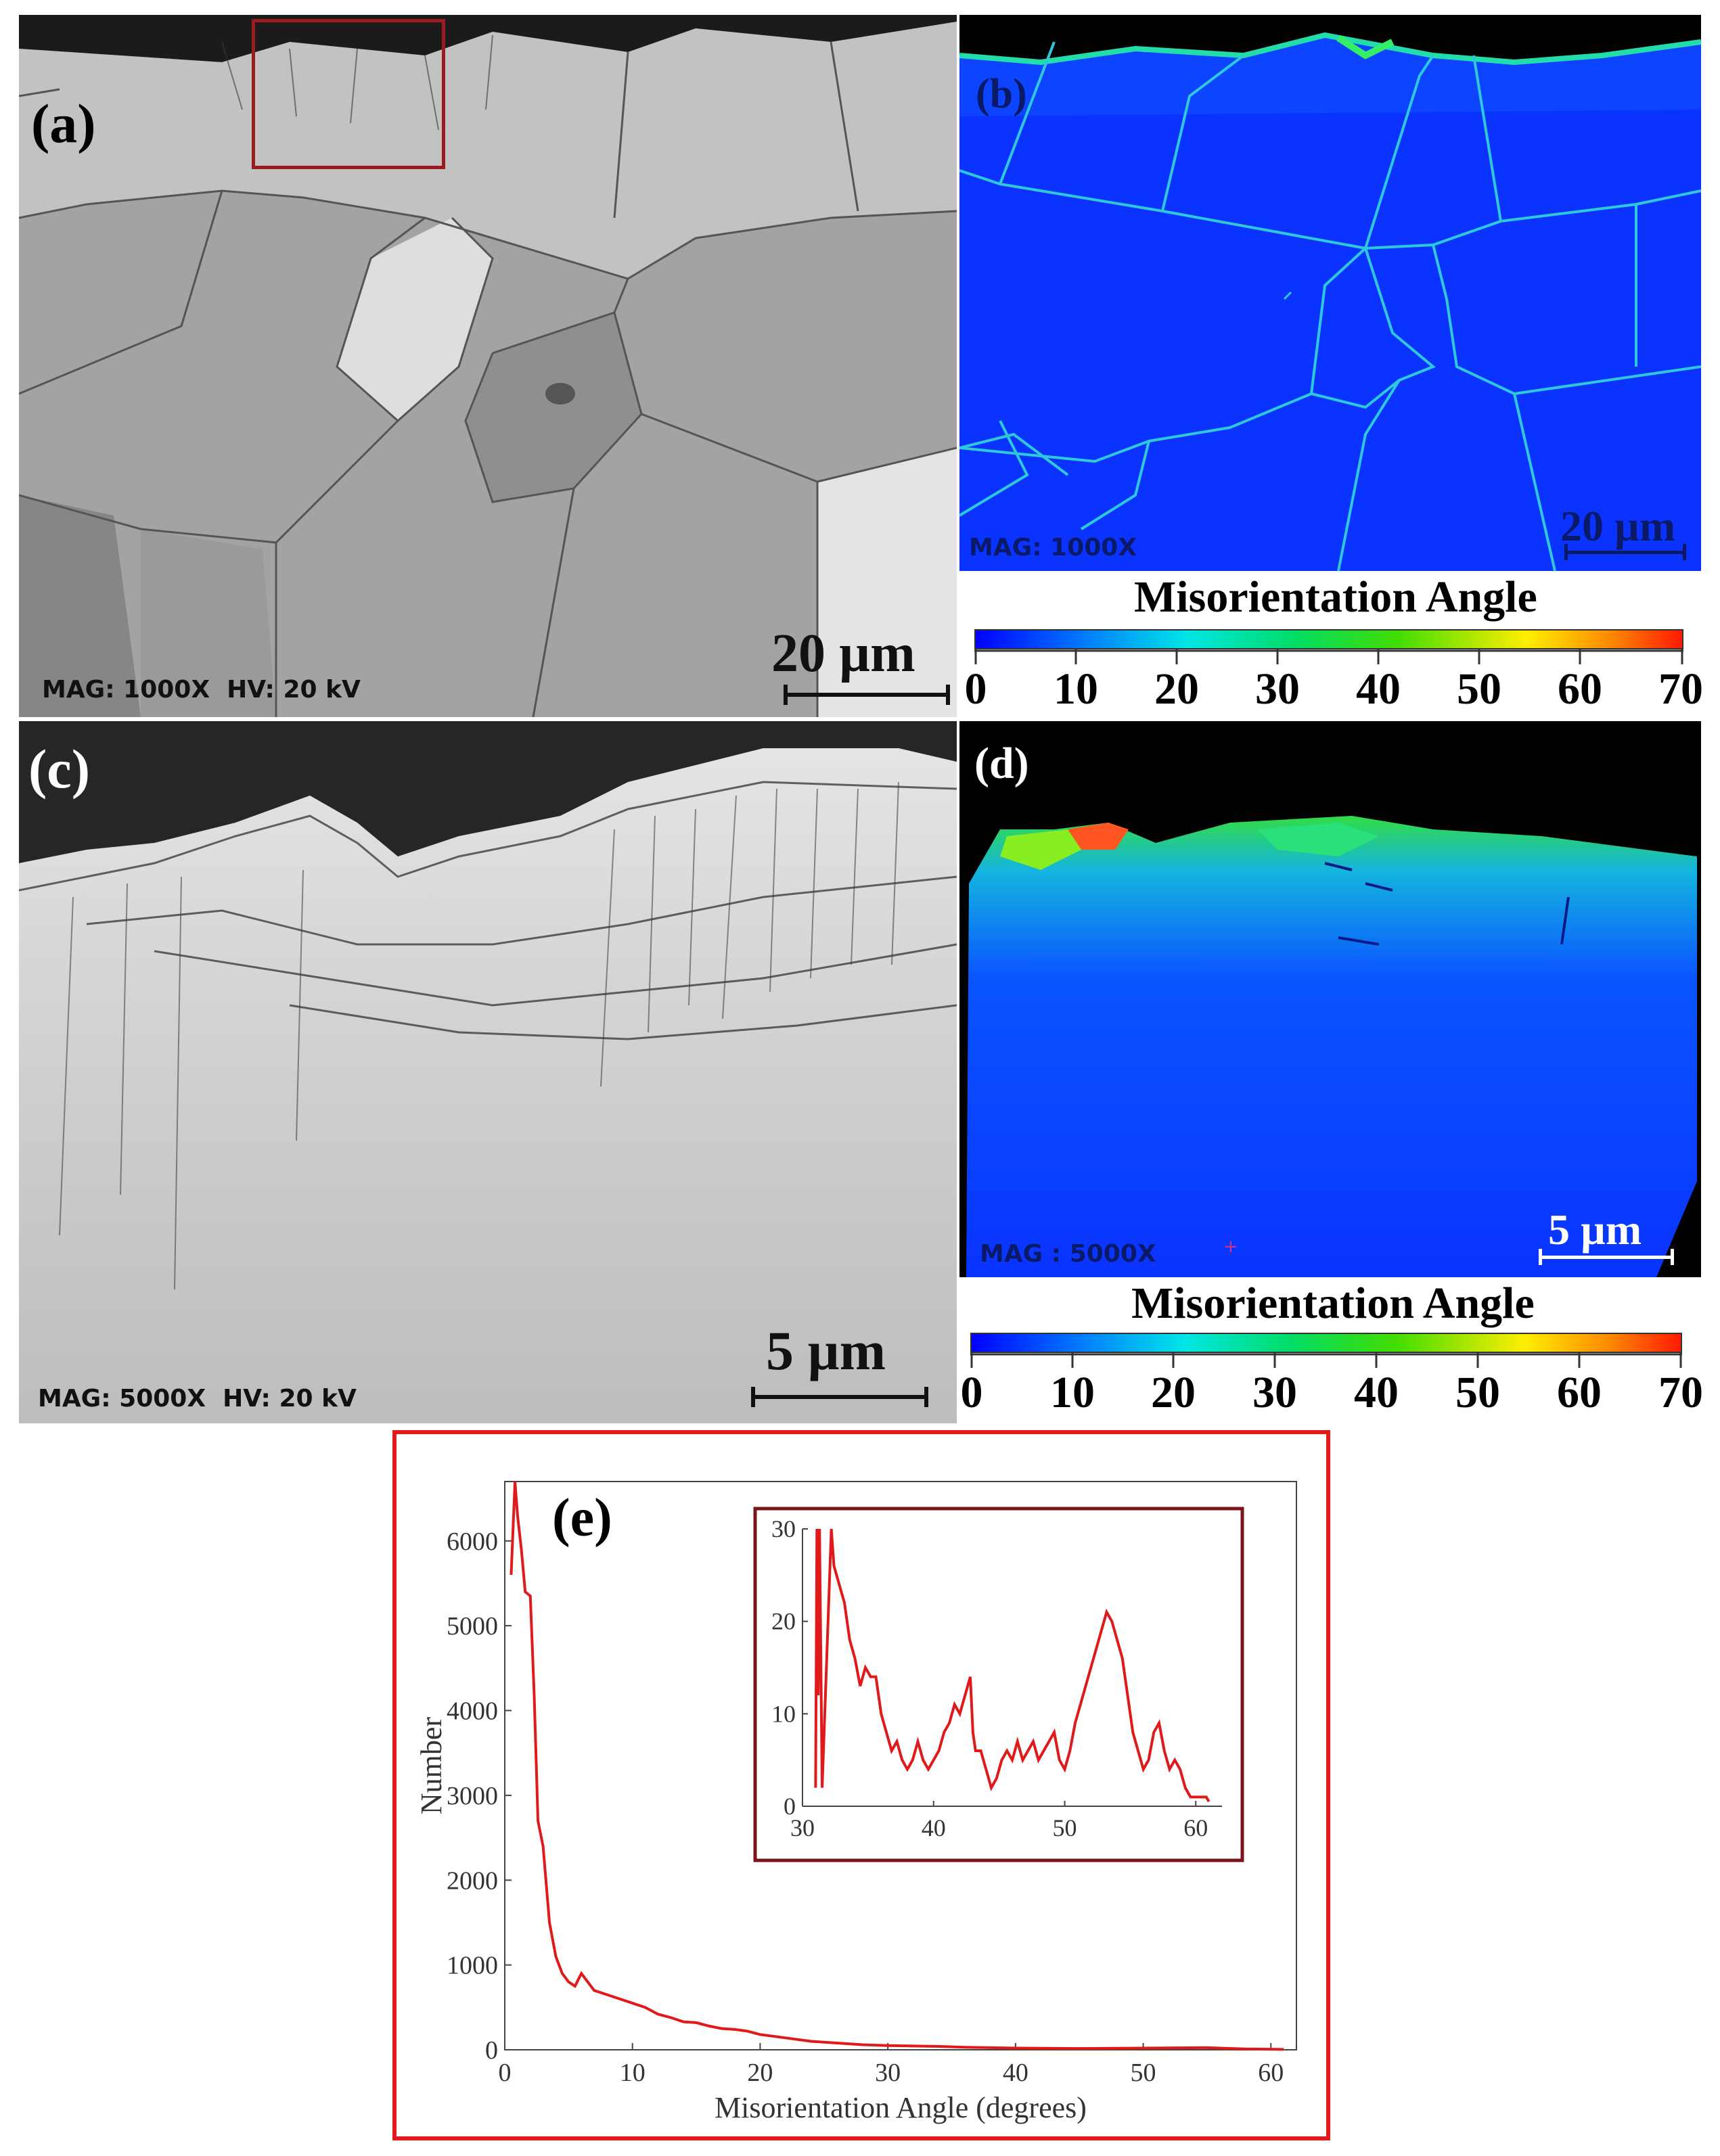  What do you see at coordinates (1326, 1343) in the screenshot?
I see `colorbar-gradient-d` at bounding box center [1326, 1343].